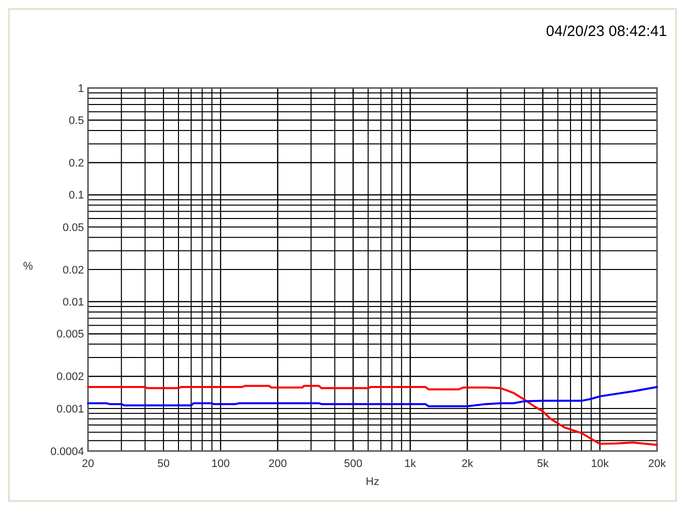 The height and width of the screenshot is (510, 685). I want to click on y-tick-label: 0.05, so click(73, 228).